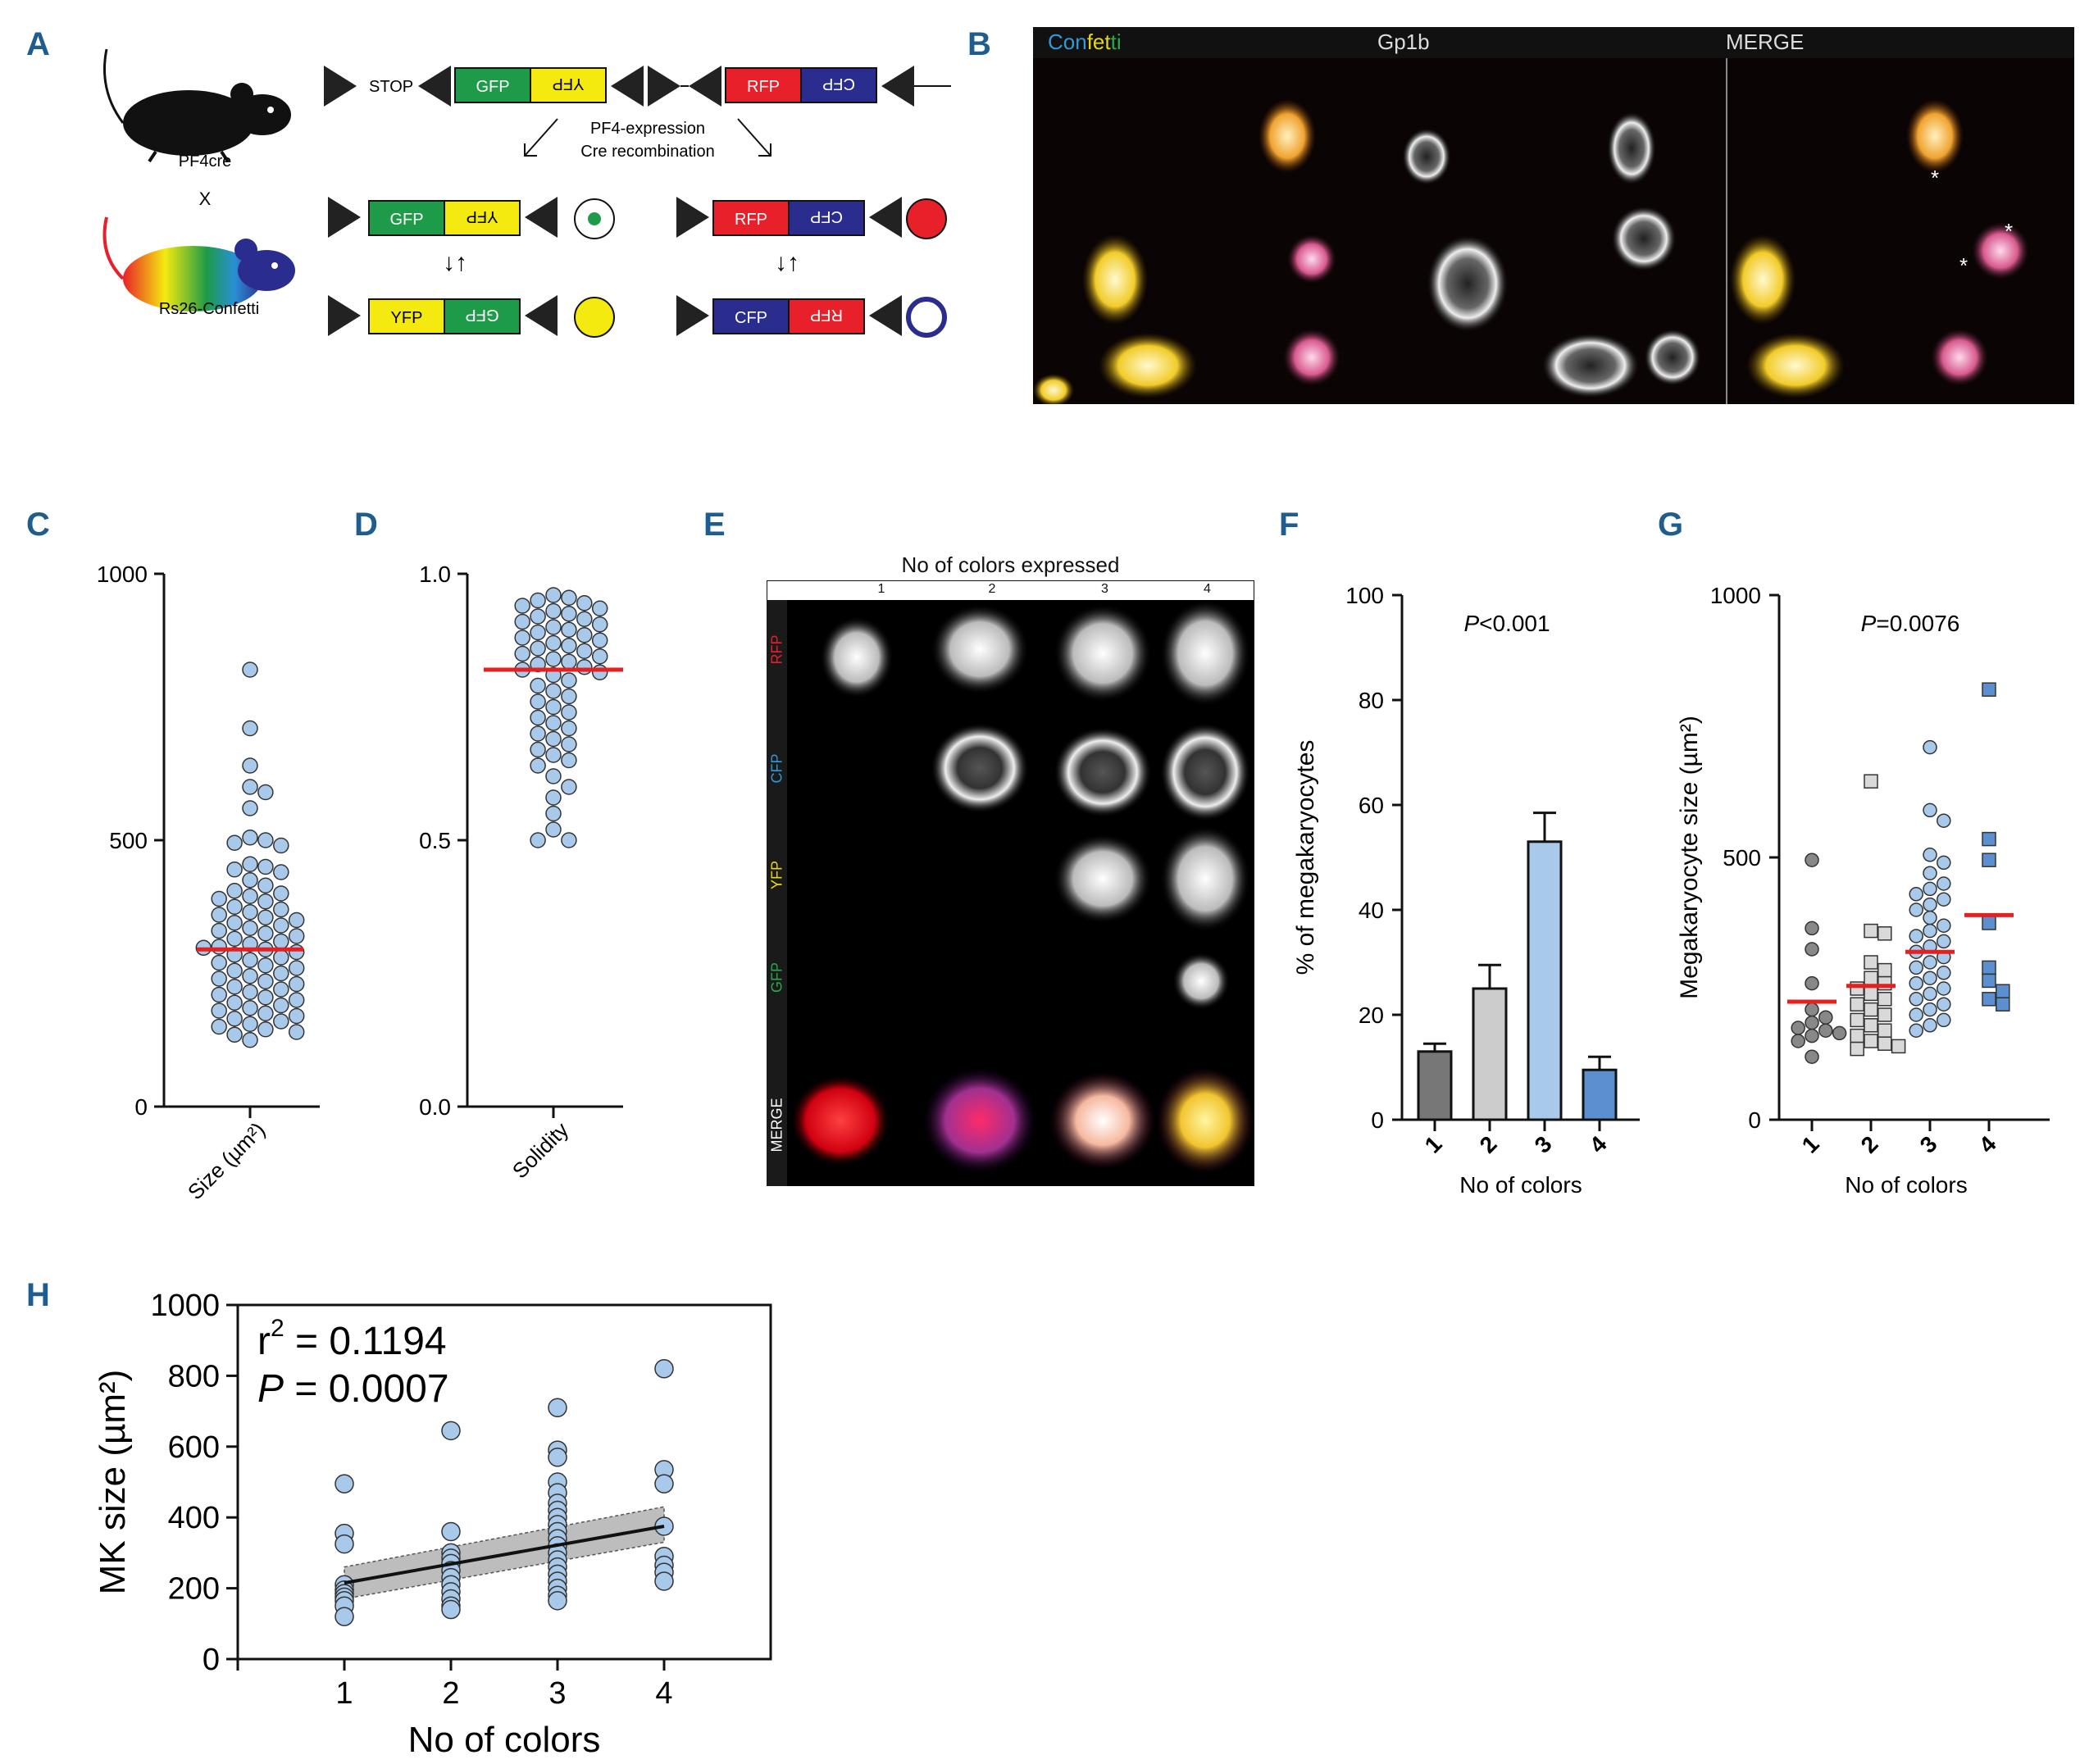 Image resolution: width=2080 pixels, height=1764 pixels. Describe the element at coordinates (209, 882) in the screenshot. I see `panel-c-chart: 1000 500 0 Size (µm²)` at that location.